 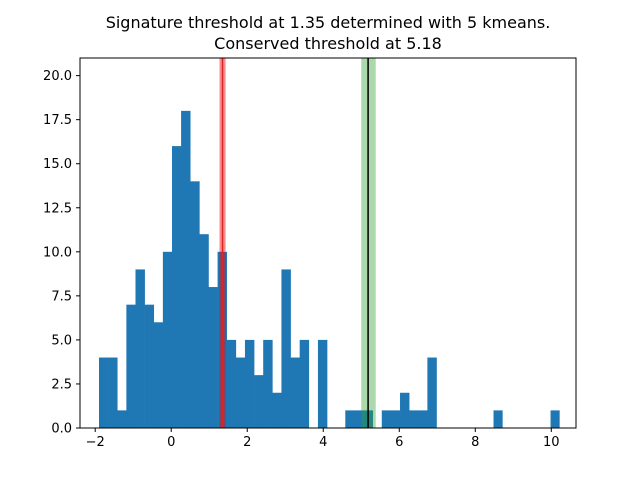 I want to click on y-tick-label: 0.0, so click(x=61, y=429).